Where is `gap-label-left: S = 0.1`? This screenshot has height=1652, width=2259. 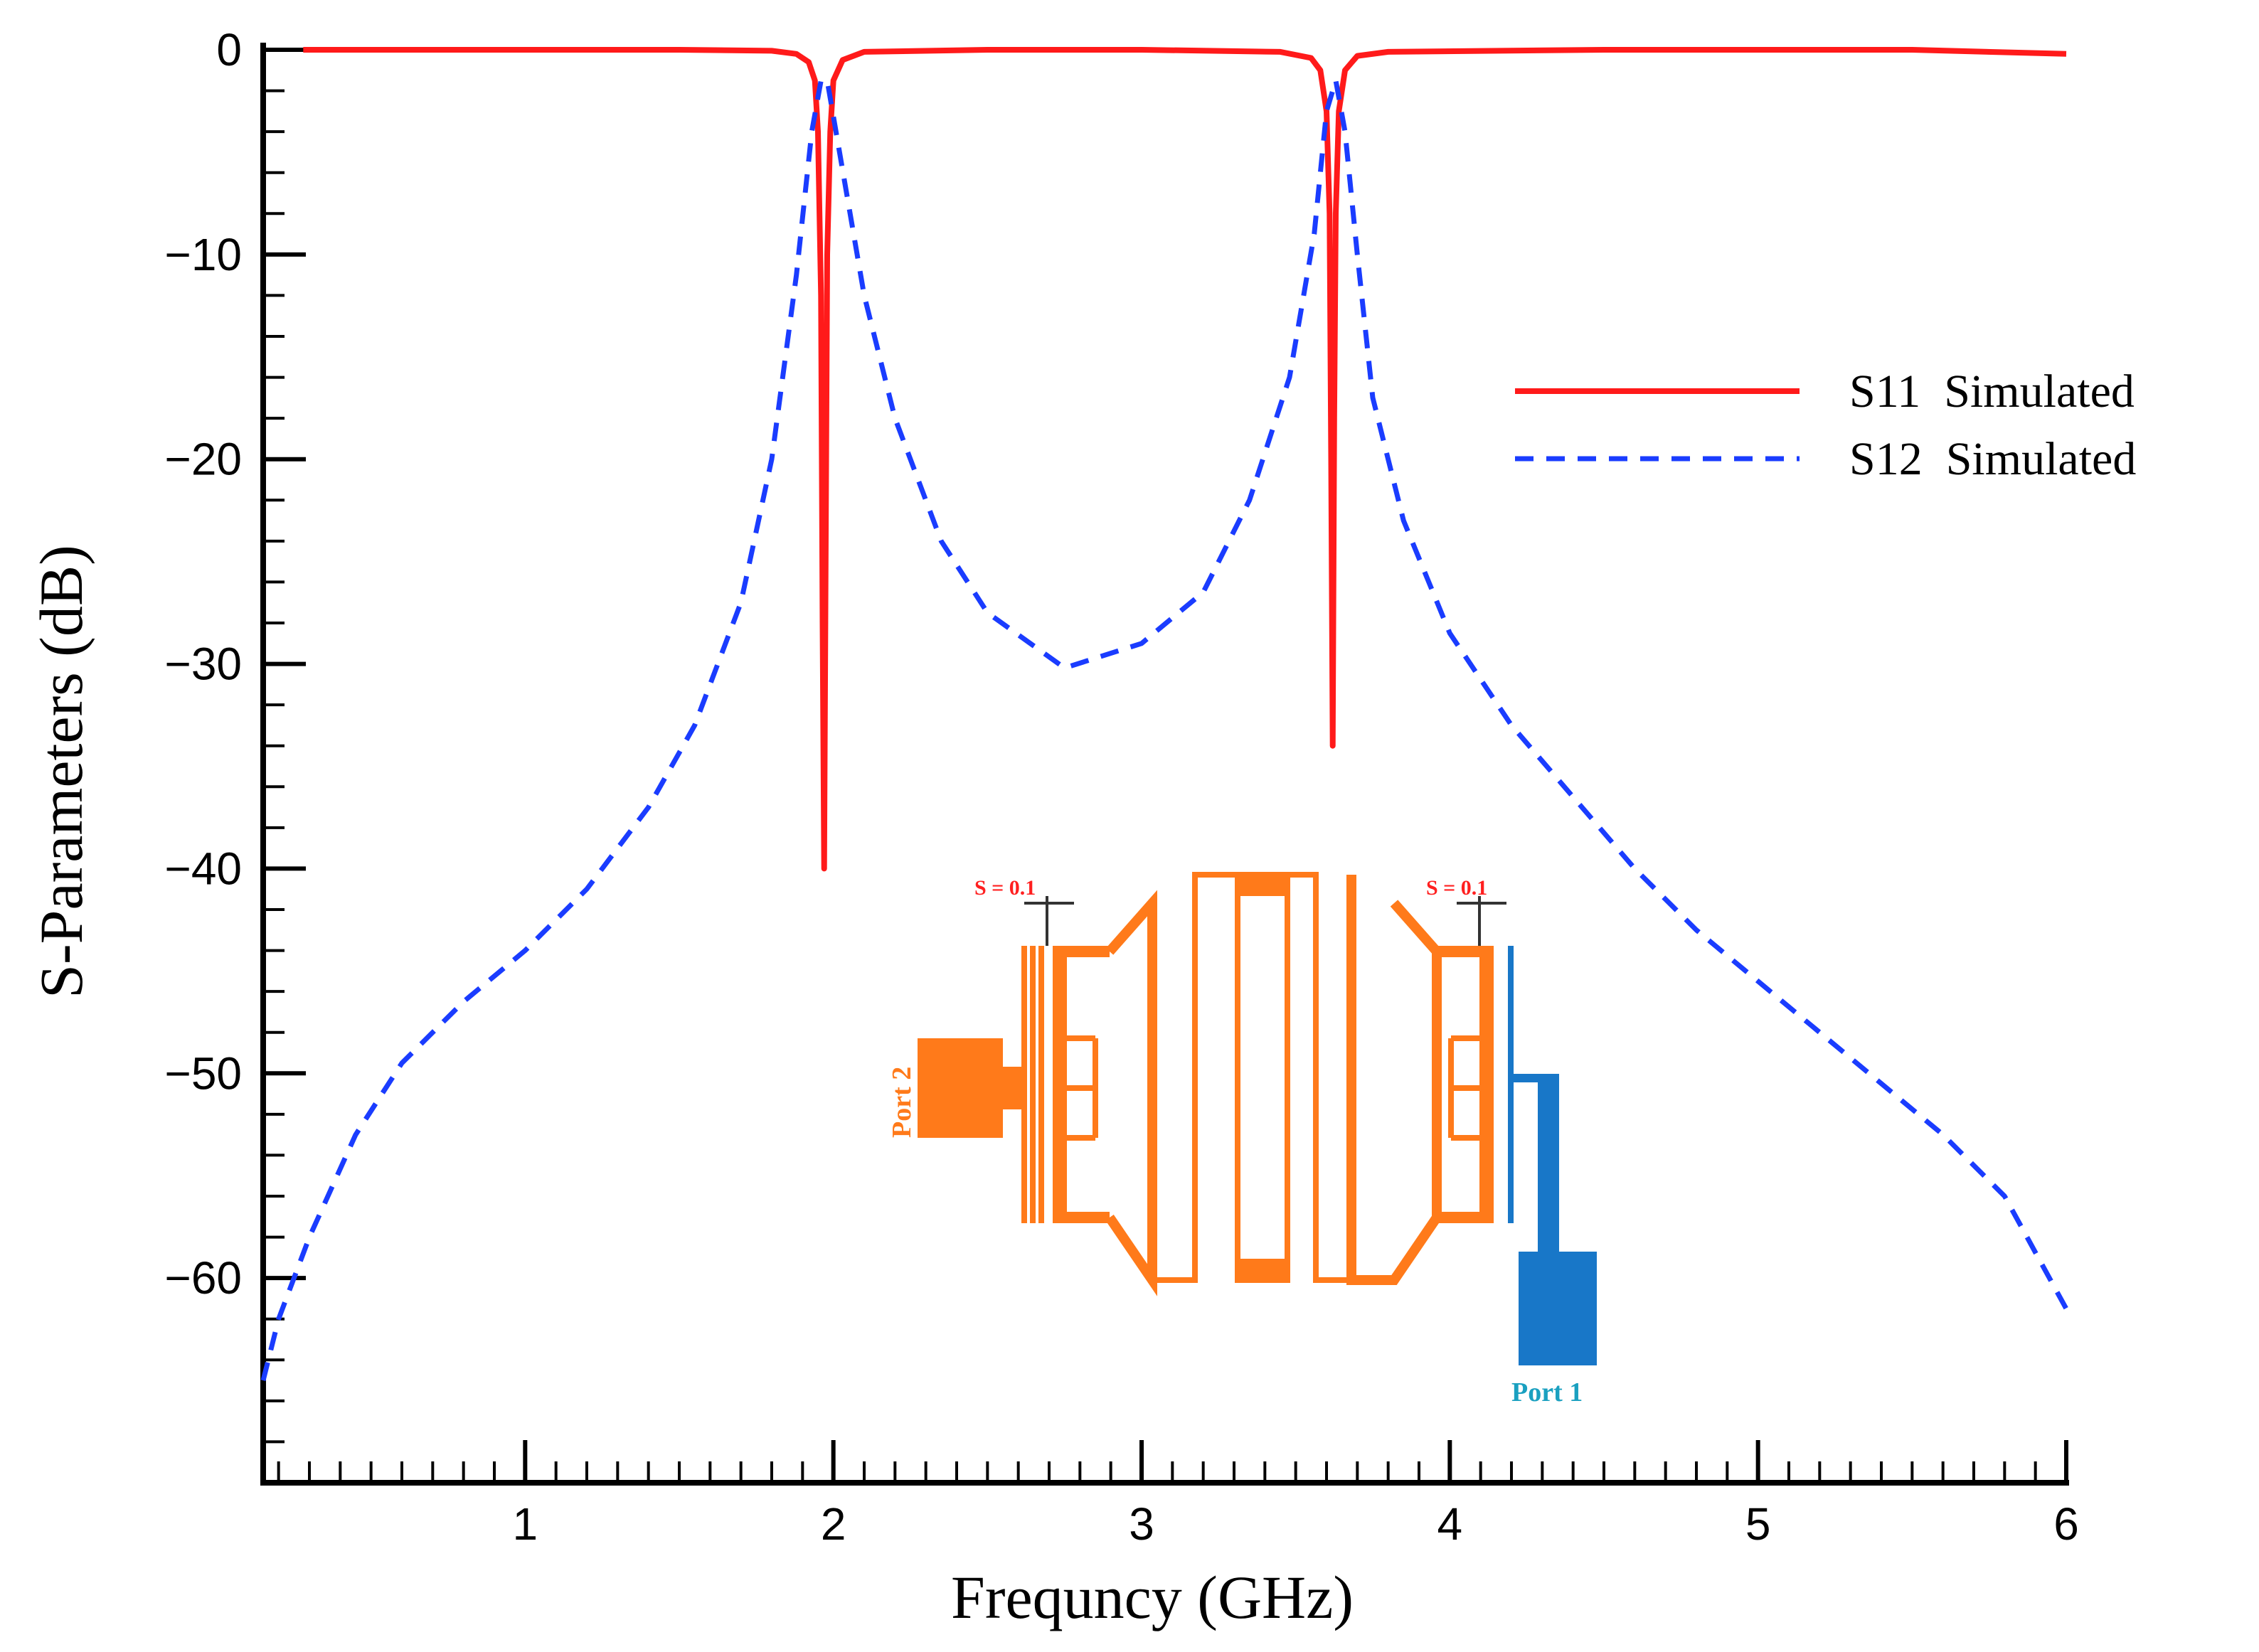 gap-label-left: S = 0.1 is located at coordinates (1005, 888).